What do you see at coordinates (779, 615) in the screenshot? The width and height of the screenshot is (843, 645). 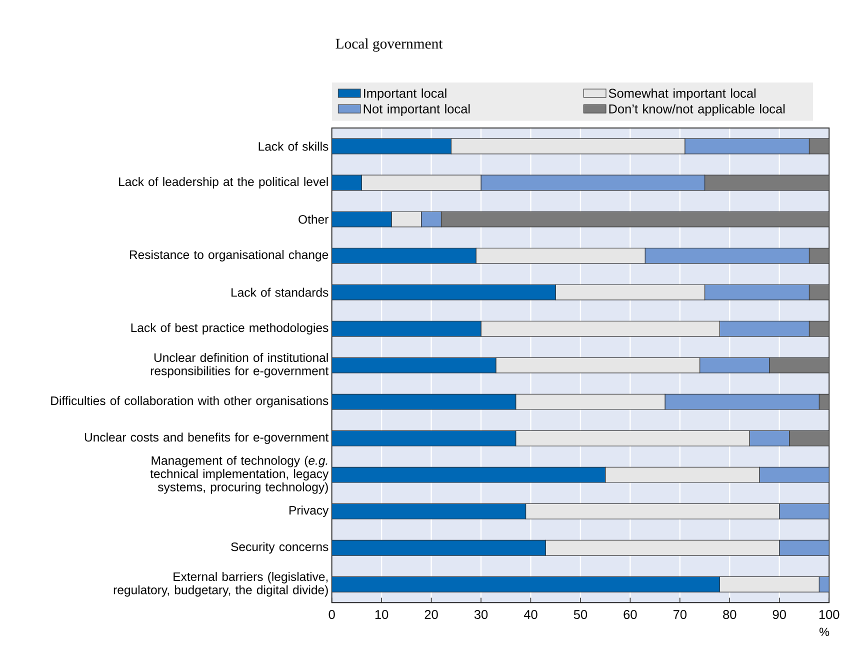 I see `x-tick-label: 90` at bounding box center [779, 615].